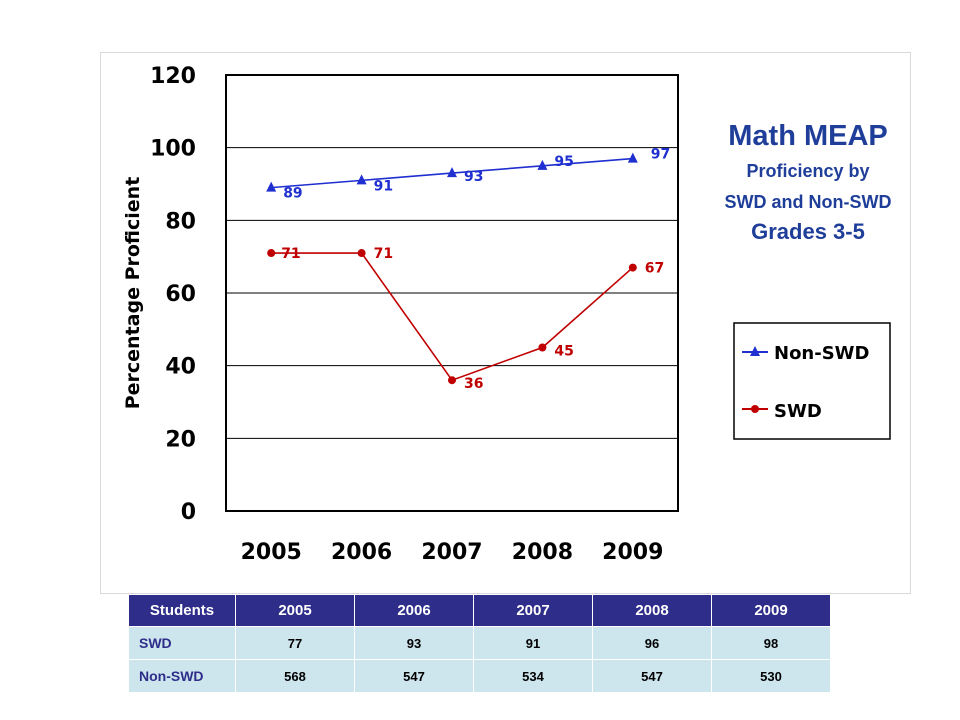  Describe the element at coordinates (414, 610) in the screenshot. I see `table-header-cell: 2006` at that location.